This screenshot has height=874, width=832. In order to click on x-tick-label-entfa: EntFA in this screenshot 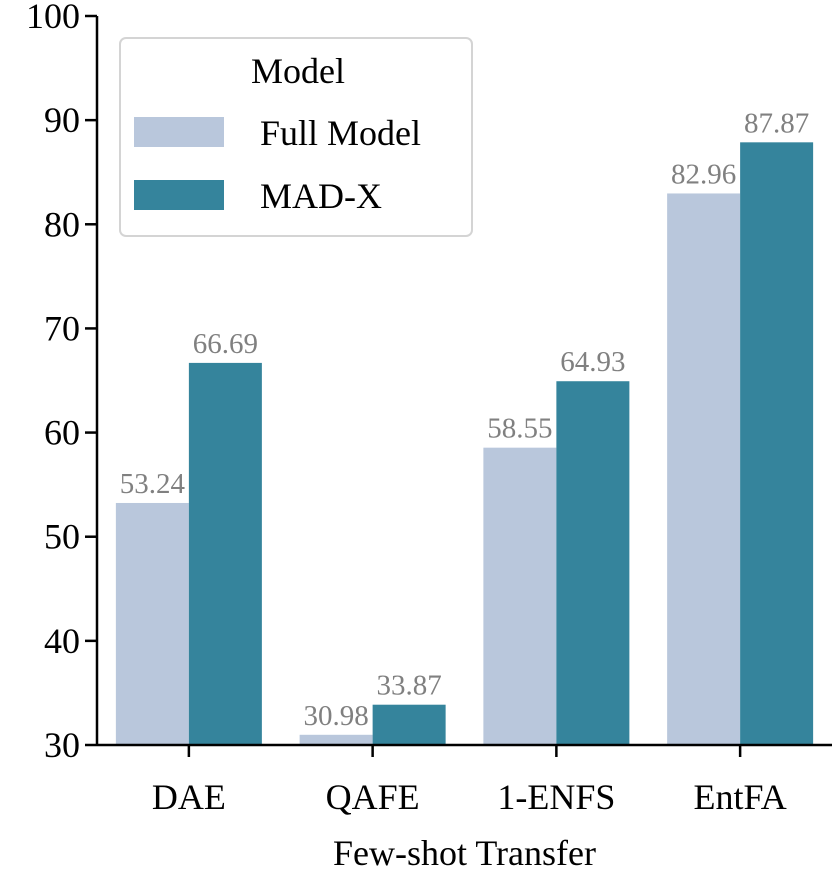, I will do `click(739, 797)`.